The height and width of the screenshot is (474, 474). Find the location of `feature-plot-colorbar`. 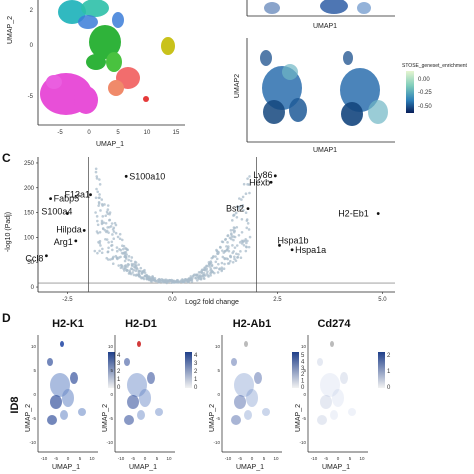

feature-plot-colorbar is located at coordinates (295, 370).